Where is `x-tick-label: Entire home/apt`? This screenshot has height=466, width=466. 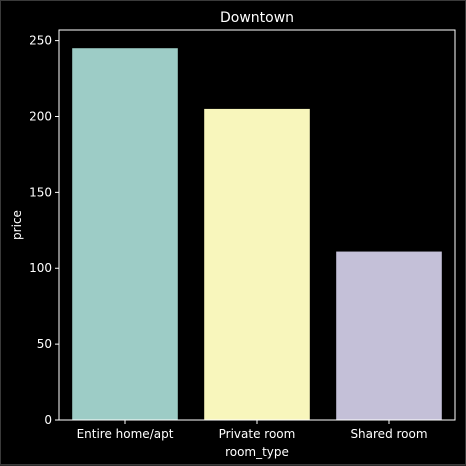
x-tick-label: Entire home/apt is located at coordinates (125, 434).